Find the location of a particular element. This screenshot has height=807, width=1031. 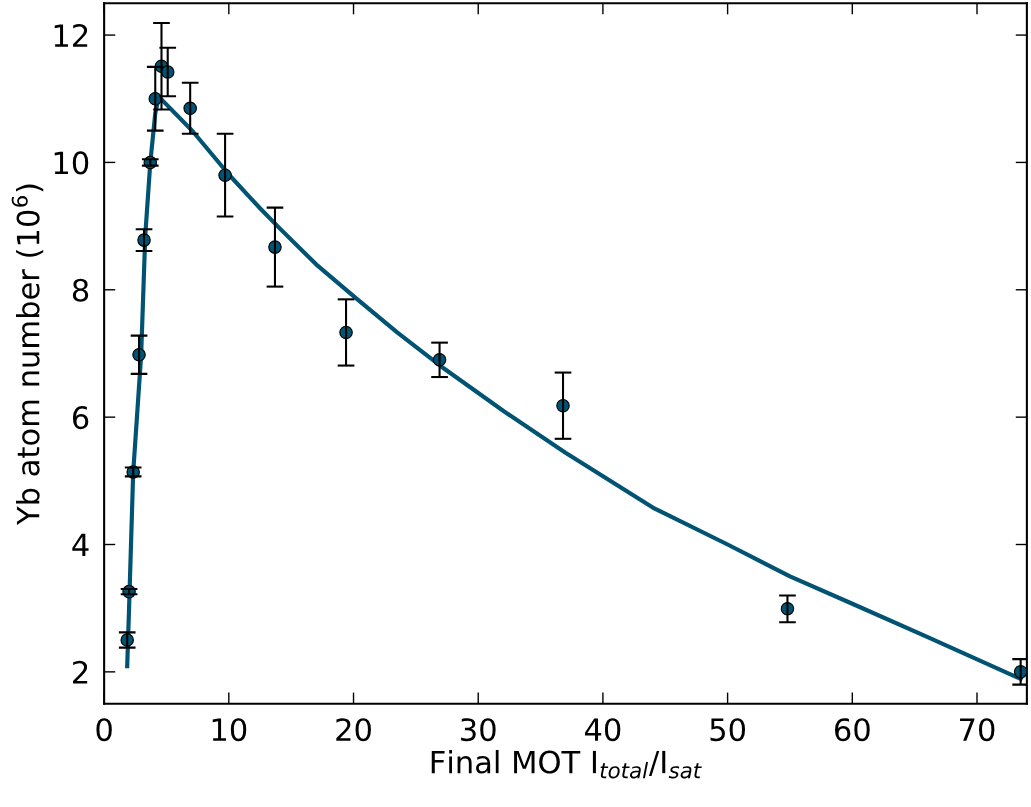

x-axis-title: Final MOT I$_{total}$/I$_{sat}$ is located at coordinates (566, 764).